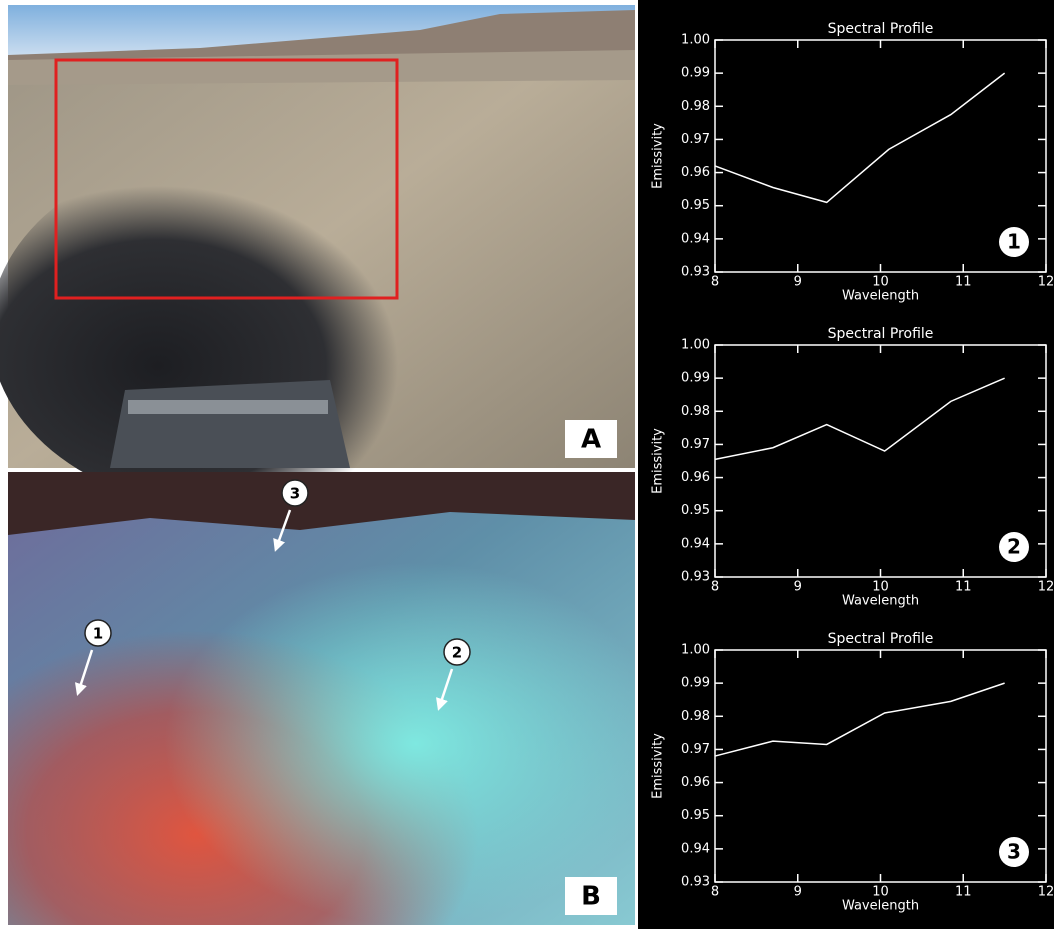 The width and height of the screenshot is (1054, 929). I want to click on photo-marker: 1, so click(98, 634).